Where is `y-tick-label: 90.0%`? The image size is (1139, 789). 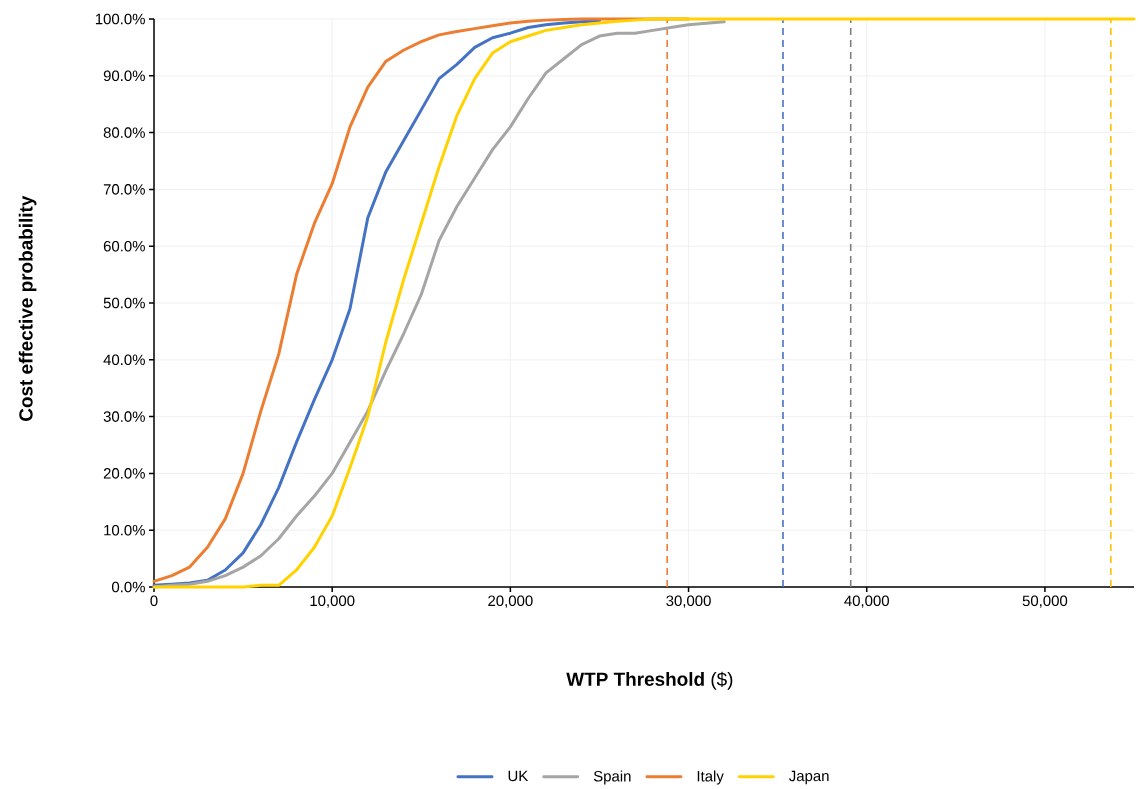 y-tick-label: 90.0% is located at coordinates (124, 76).